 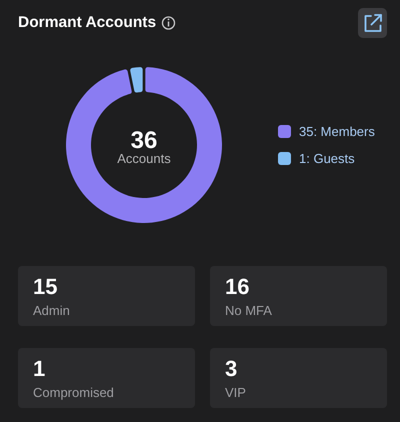 What do you see at coordinates (144, 158) in the screenshot?
I see `text: Accounts` at bounding box center [144, 158].